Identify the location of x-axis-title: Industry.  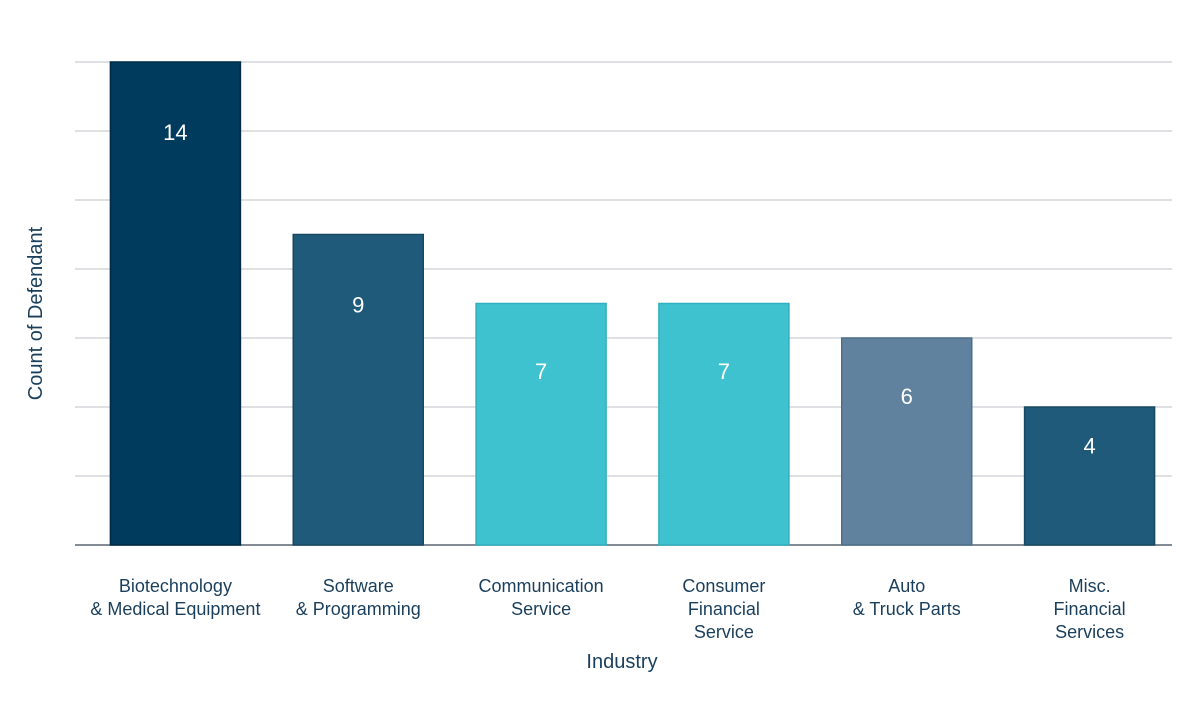
(621, 662).